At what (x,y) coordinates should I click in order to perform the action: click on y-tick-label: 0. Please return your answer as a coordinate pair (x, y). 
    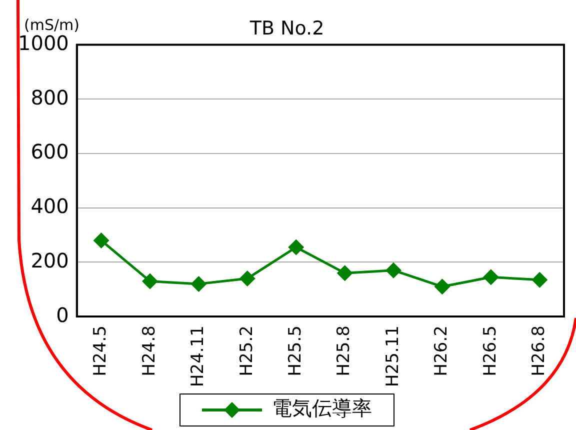
    Looking at the image, I should click on (62, 314).